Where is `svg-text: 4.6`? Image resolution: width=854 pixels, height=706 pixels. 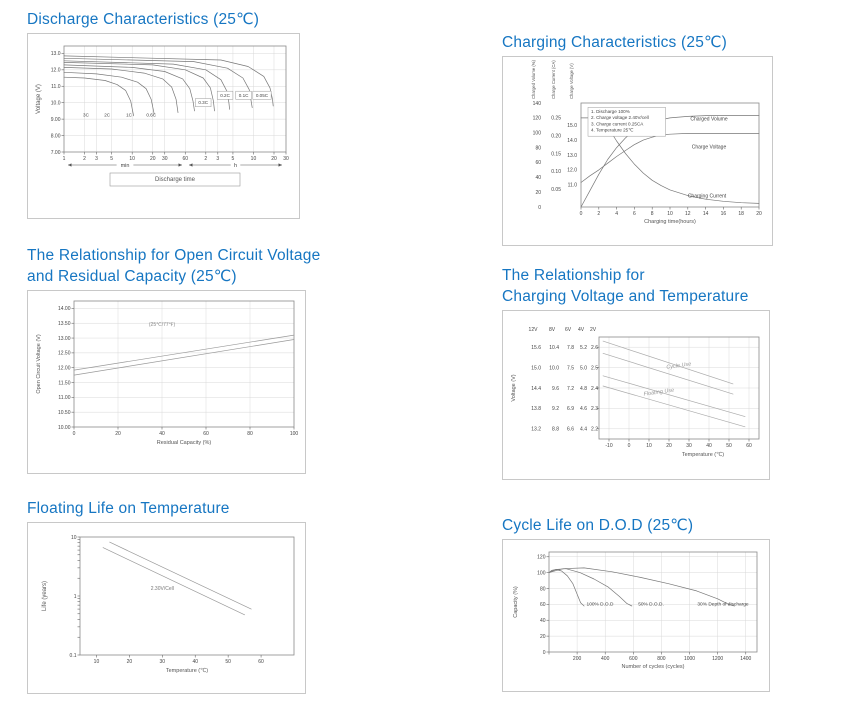 svg-text: 4.6 is located at coordinates (583, 409).